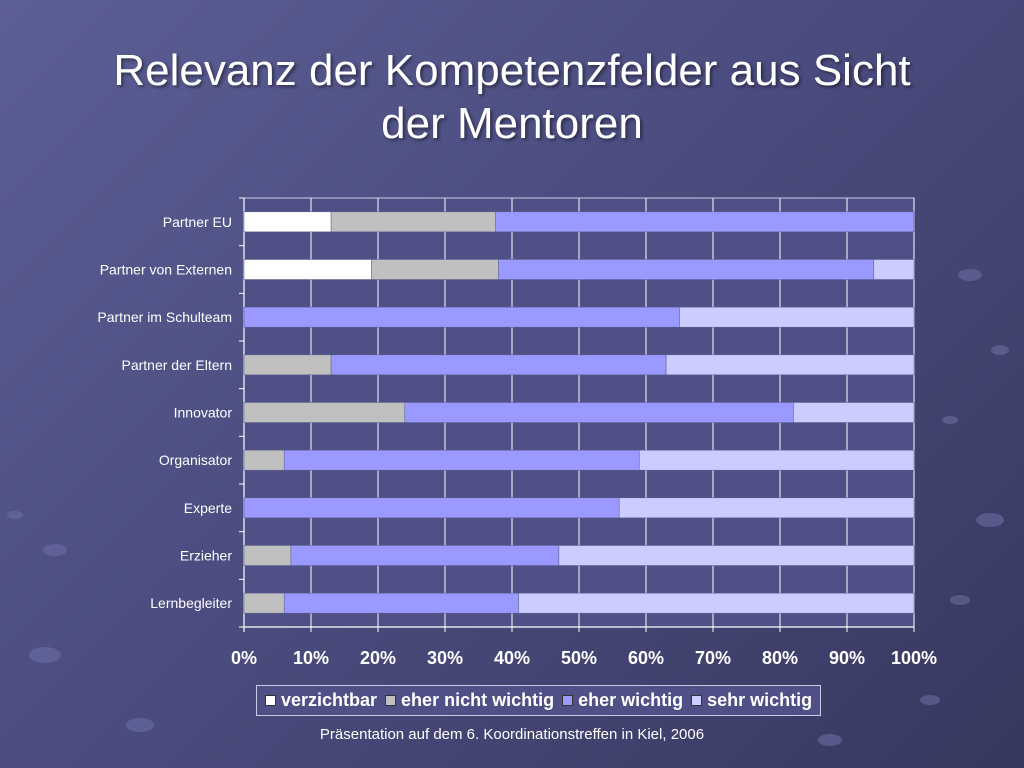 Image resolution: width=1024 pixels, height=768 pixels. What do you see at coordinates (208, 508) in the screenshot?
I see `category-label: Experte` at bounding box center [208, 508].